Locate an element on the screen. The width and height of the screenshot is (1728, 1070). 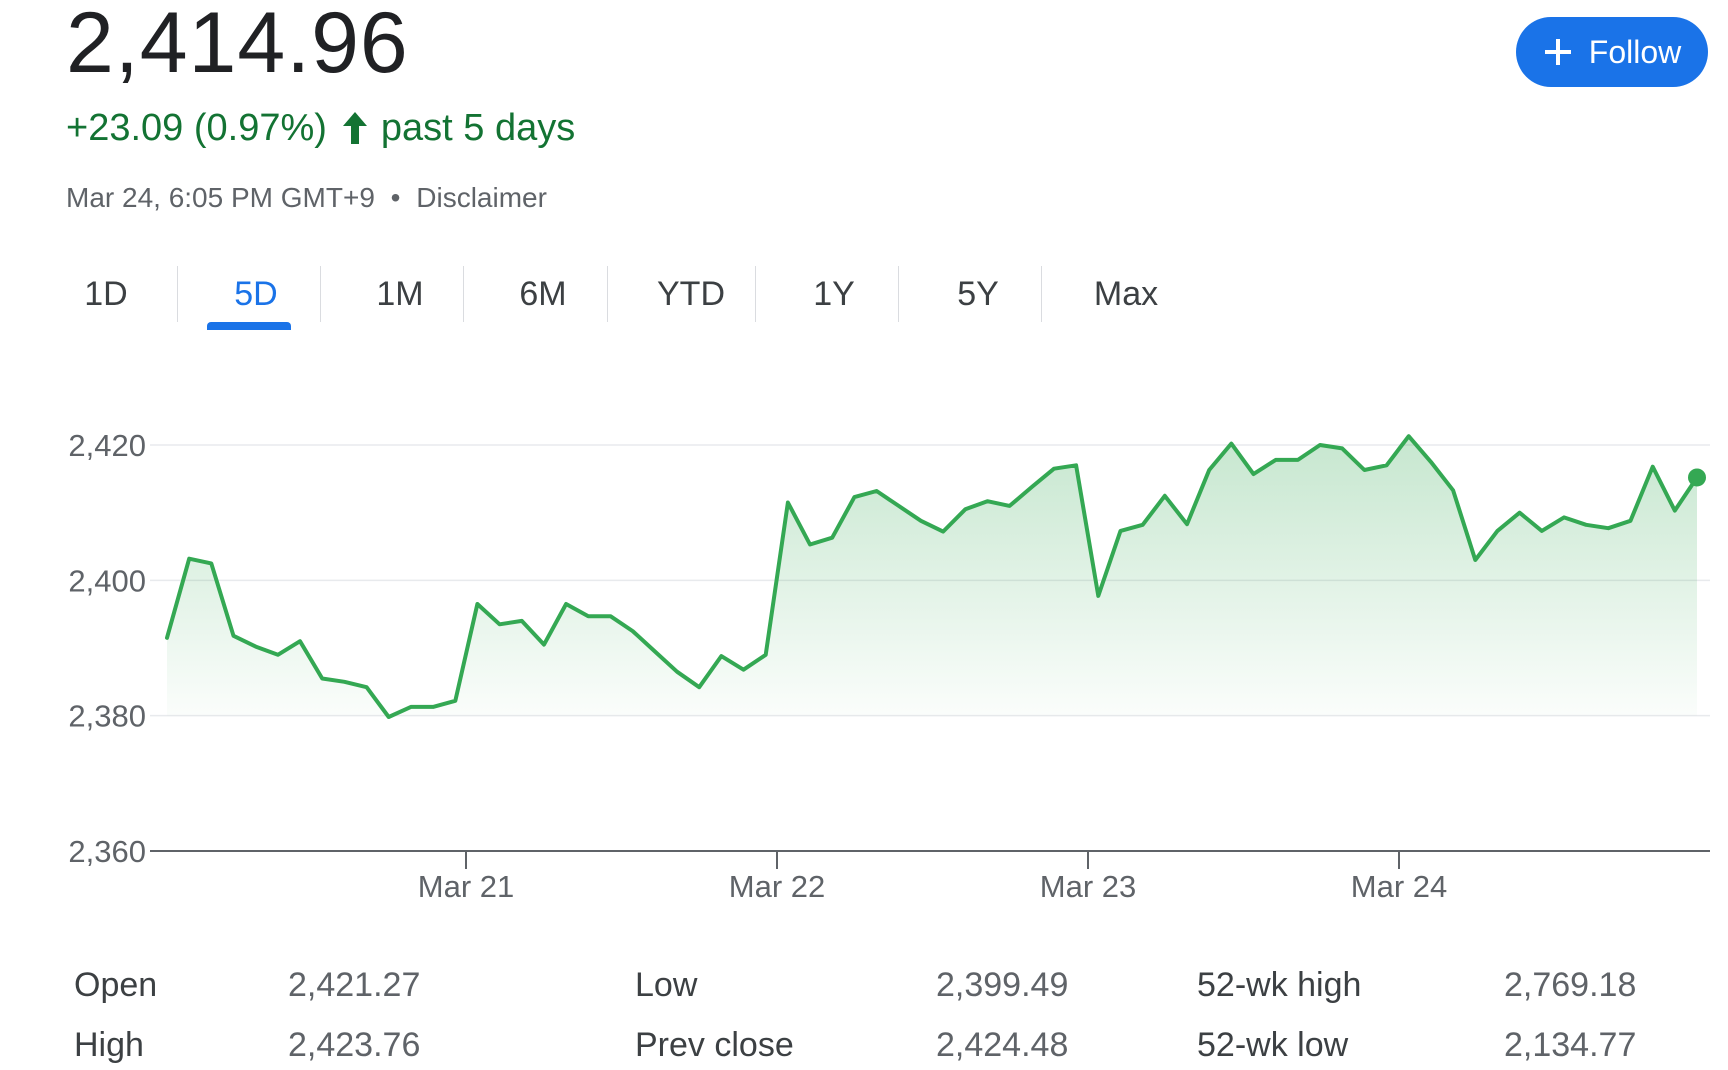
quote-meta: Mar 24, 6:05 PM GMT+9 • Disclaimer is located at coordinates (306, 198).